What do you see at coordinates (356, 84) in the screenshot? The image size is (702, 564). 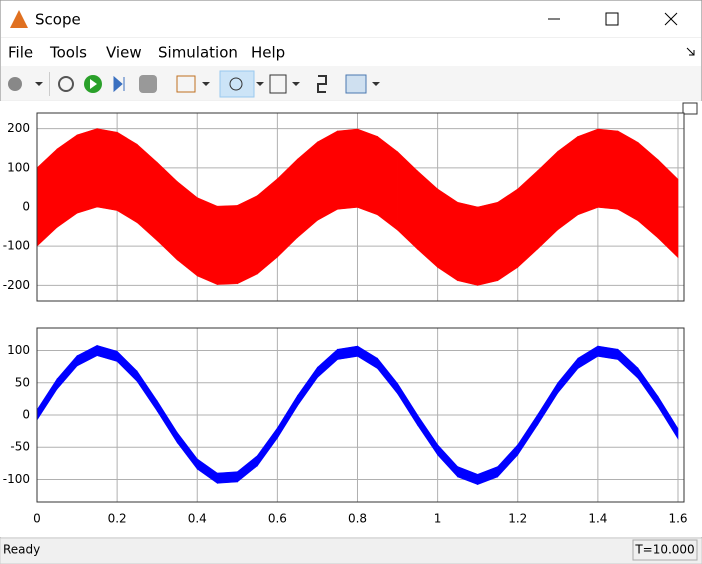 I see `measure-button` at bounding box center [356, 84].